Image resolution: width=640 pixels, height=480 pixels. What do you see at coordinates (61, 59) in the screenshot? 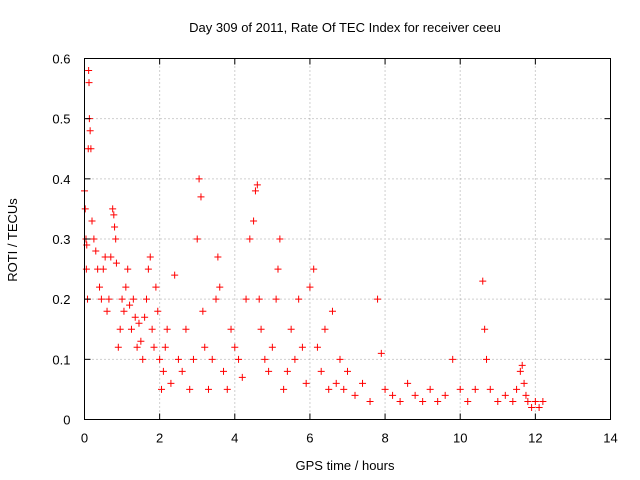
I see `y-tick-label: 0.6` at bounding box center [61, 59].